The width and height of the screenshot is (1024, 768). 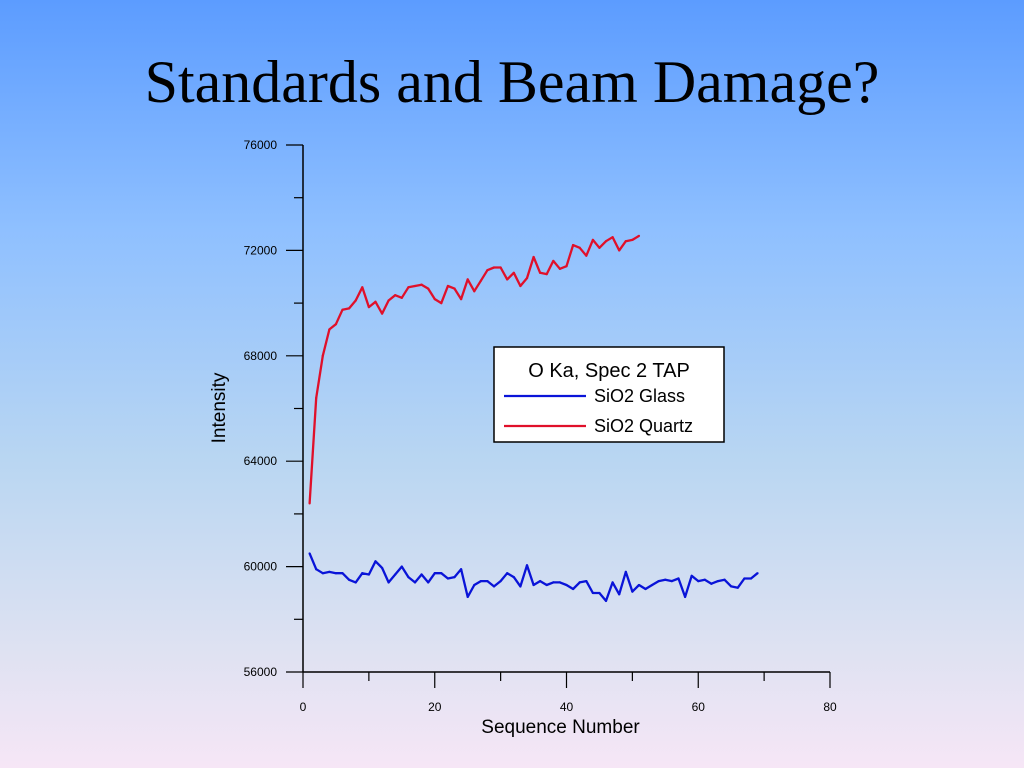 What do you see at coordinates (219, 407) in the screenshot?
I see `y-axis-title: Intensity` at bounding box center [219, 407].